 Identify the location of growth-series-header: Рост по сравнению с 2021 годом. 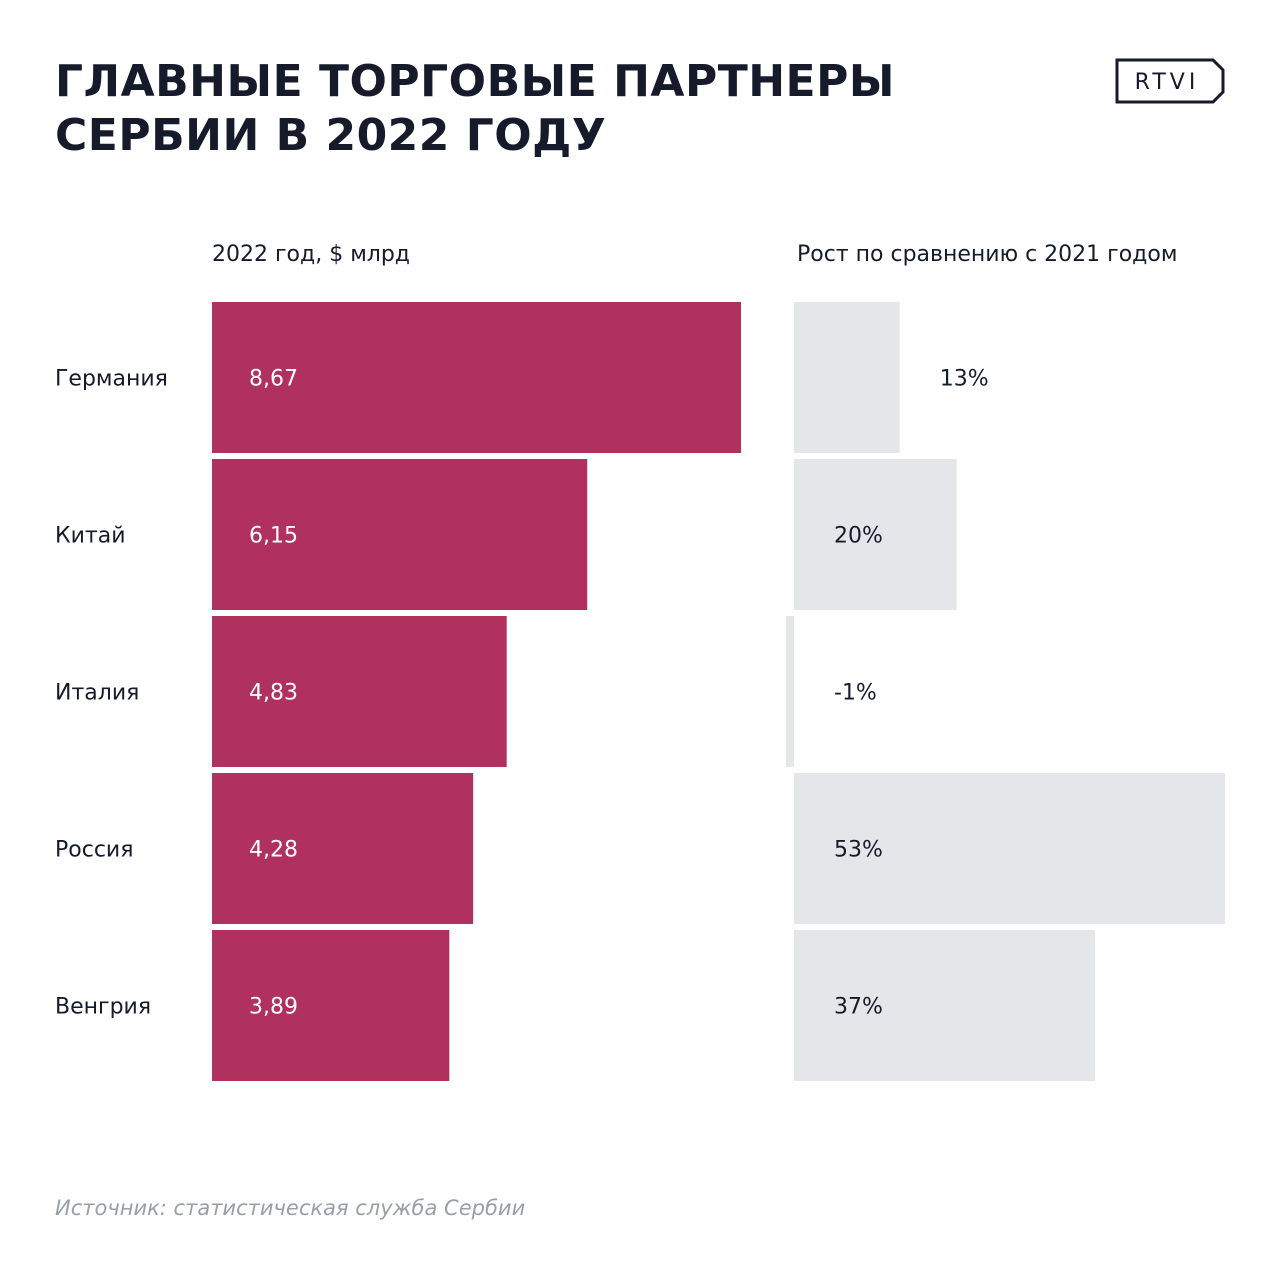
(987, 254).